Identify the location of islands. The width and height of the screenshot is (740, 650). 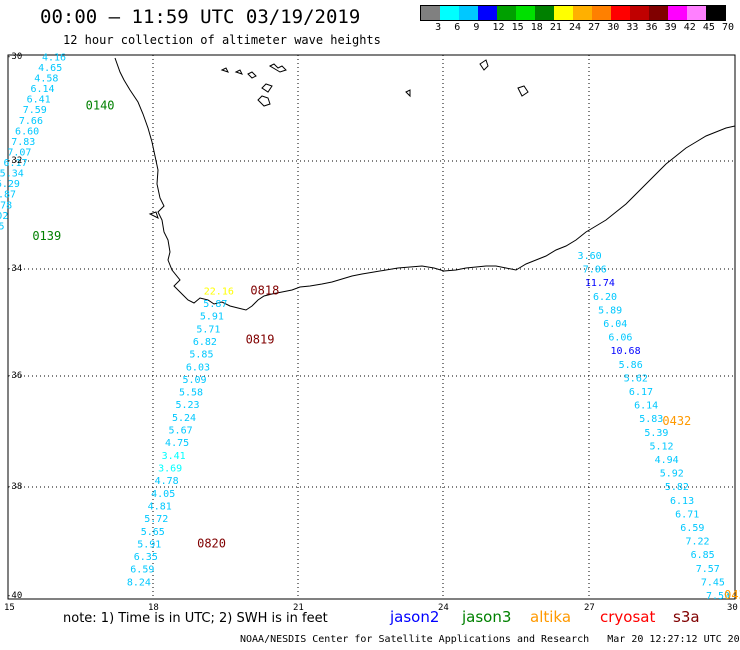
(338, 139).